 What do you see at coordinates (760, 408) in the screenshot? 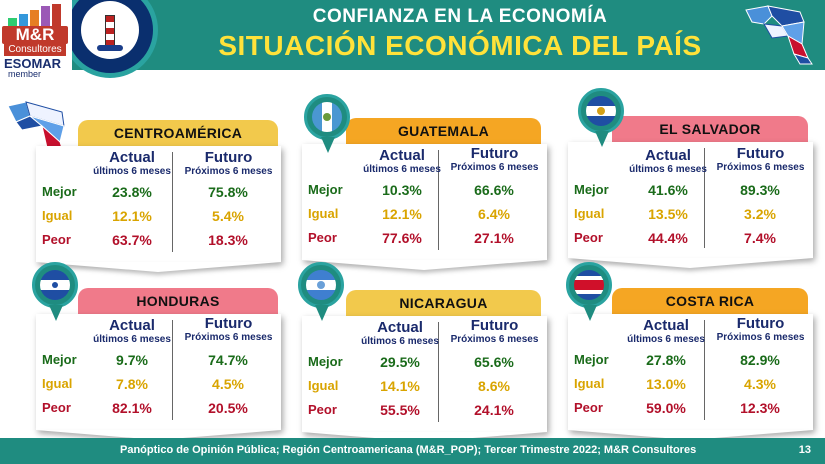
I see `value-futuro-peor: 12.3%` at bounding box center [760, 408].